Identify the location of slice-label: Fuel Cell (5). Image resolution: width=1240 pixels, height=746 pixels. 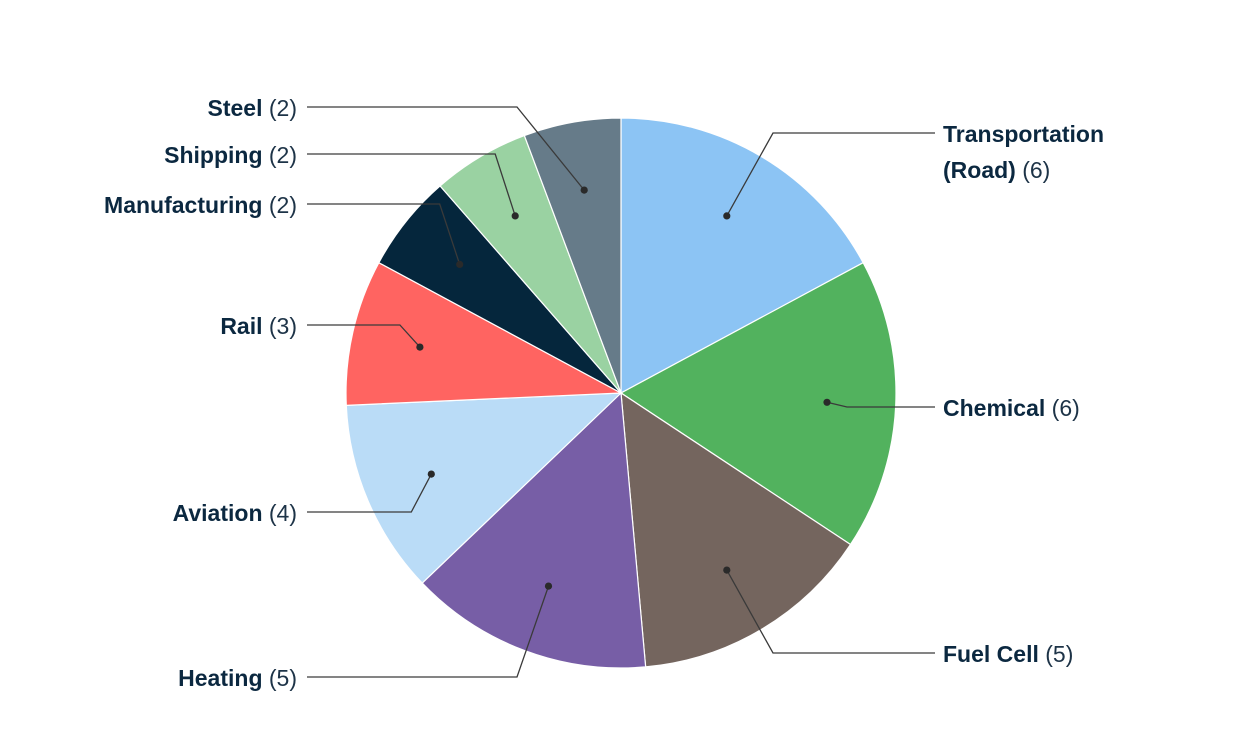
(1008, 654).